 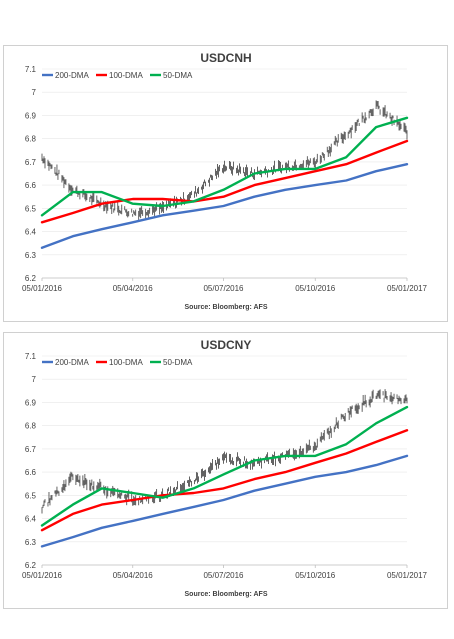 I want to click on series-line-50-dma, so click(x=224, y=166).